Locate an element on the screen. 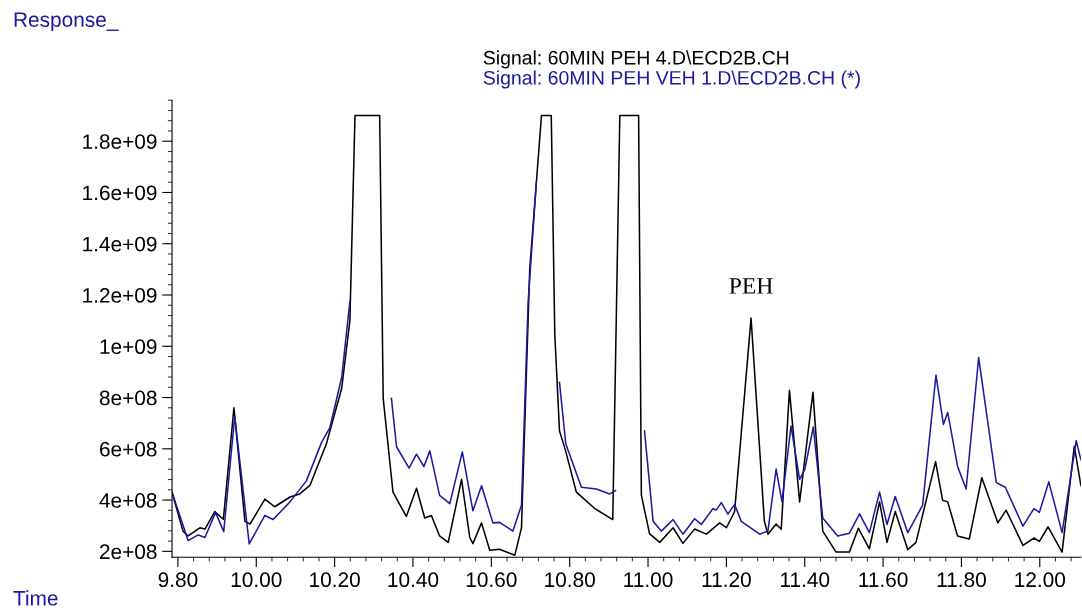  y-tick-label: 1.2e+09 is located at coordinates (120, 295).